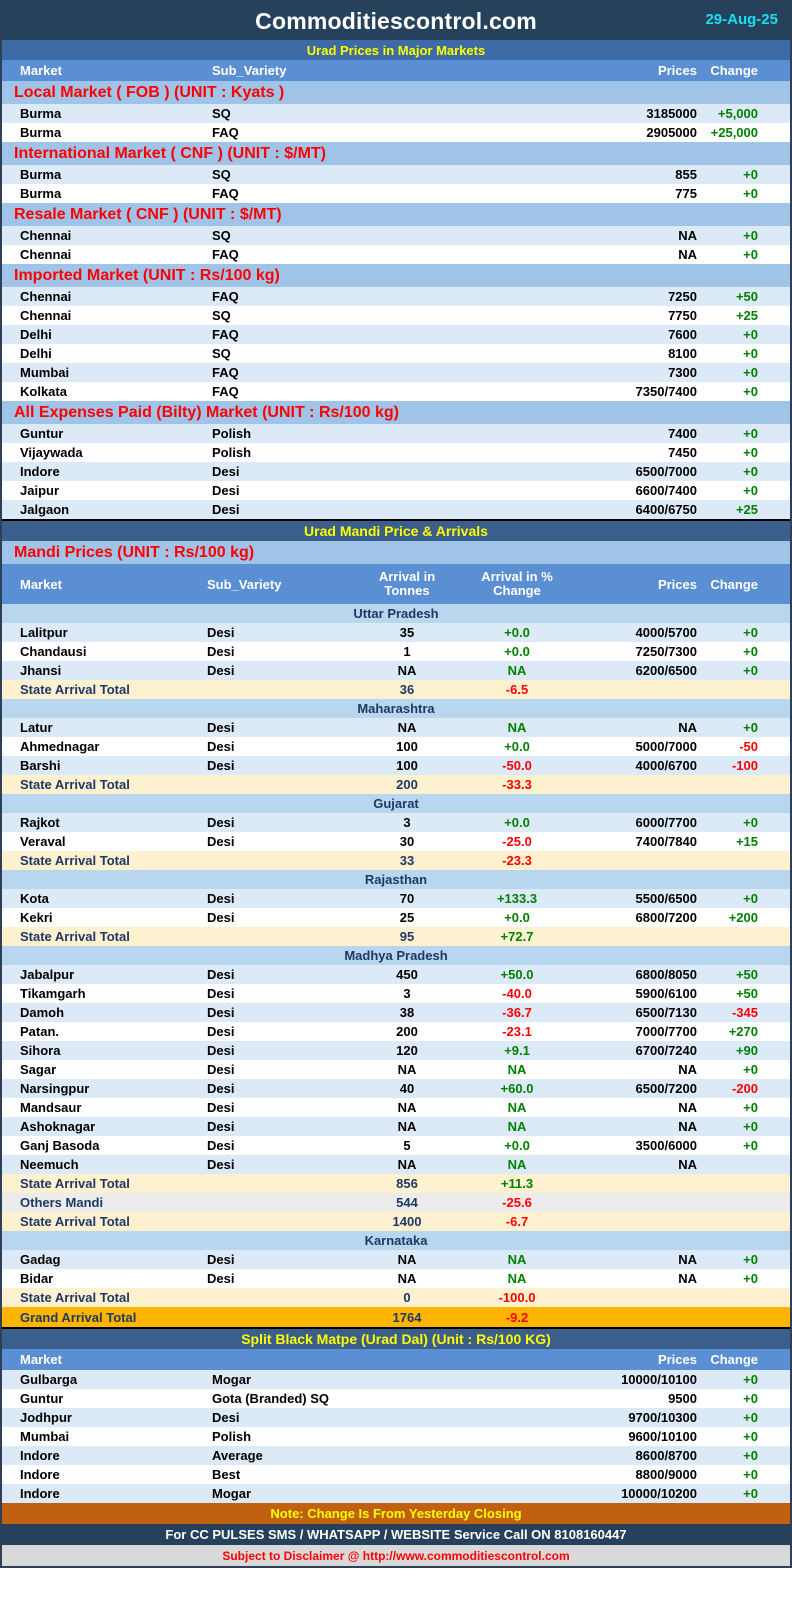  I want to click on cell-arrival-pct: NA, so click(517, 1164).